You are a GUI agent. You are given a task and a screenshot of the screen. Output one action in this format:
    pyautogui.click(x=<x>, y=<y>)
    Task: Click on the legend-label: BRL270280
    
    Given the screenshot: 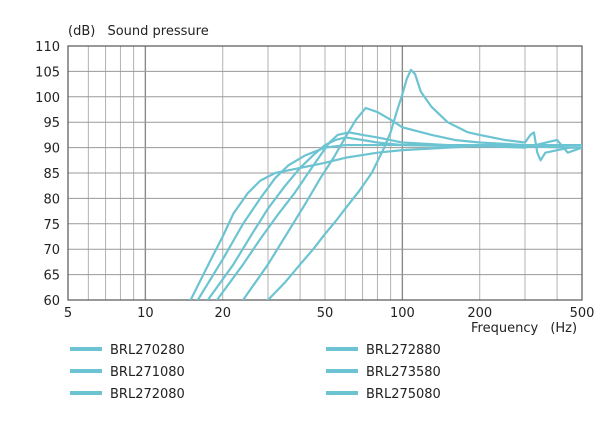 What is the action you would take?
    pyautogui.click(x=147, y=350)
    